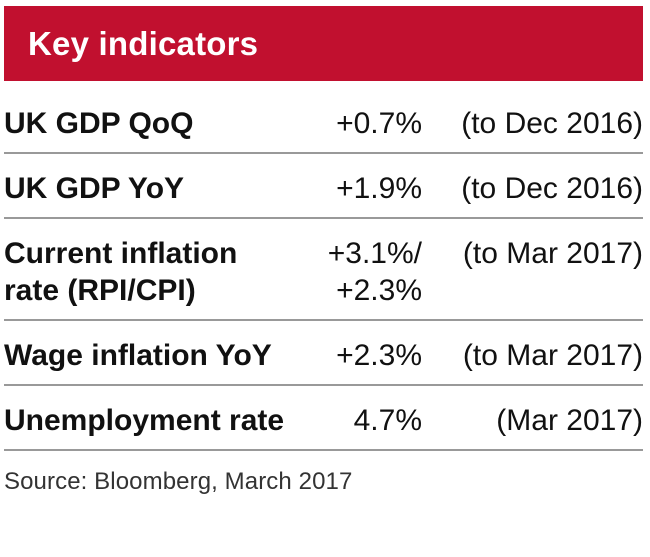 Image resolution: width=650 pixels, height=557 pixels. I want to click on row-value: +2.3%, so click(364, 355).